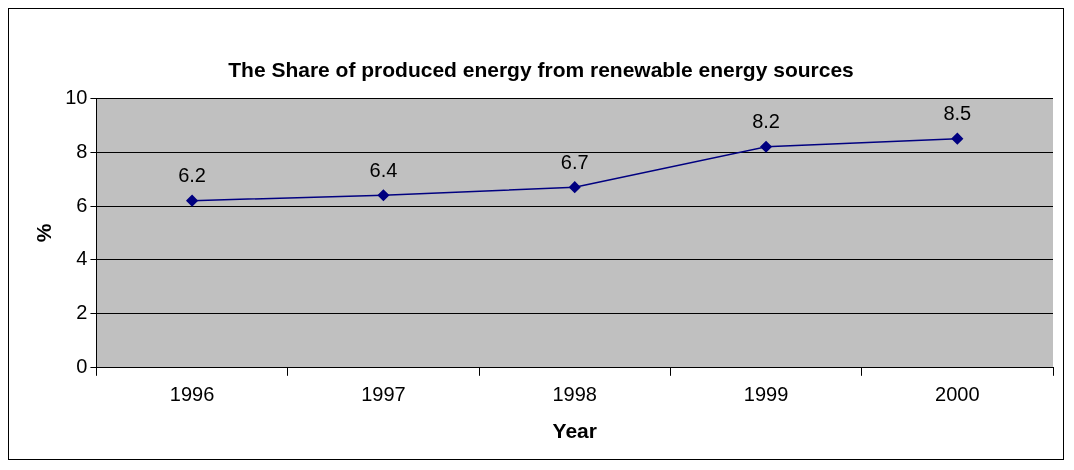 The image size is (1074, 470). Describe the element at coordinates (82, 312) in the screenshot. I see `y-tick-label: 2` at that location.